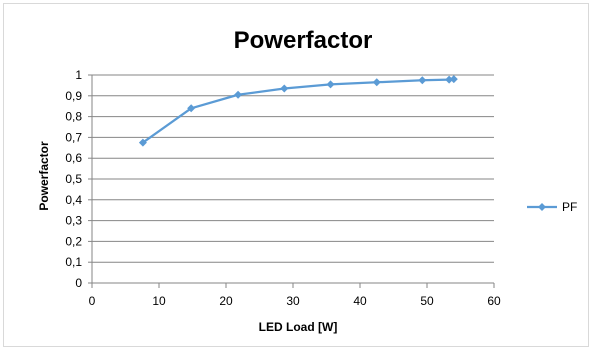 This screenshot has height=352, width=594. I want to click on y-axis-label: Powerfactor, so click(44, 176).